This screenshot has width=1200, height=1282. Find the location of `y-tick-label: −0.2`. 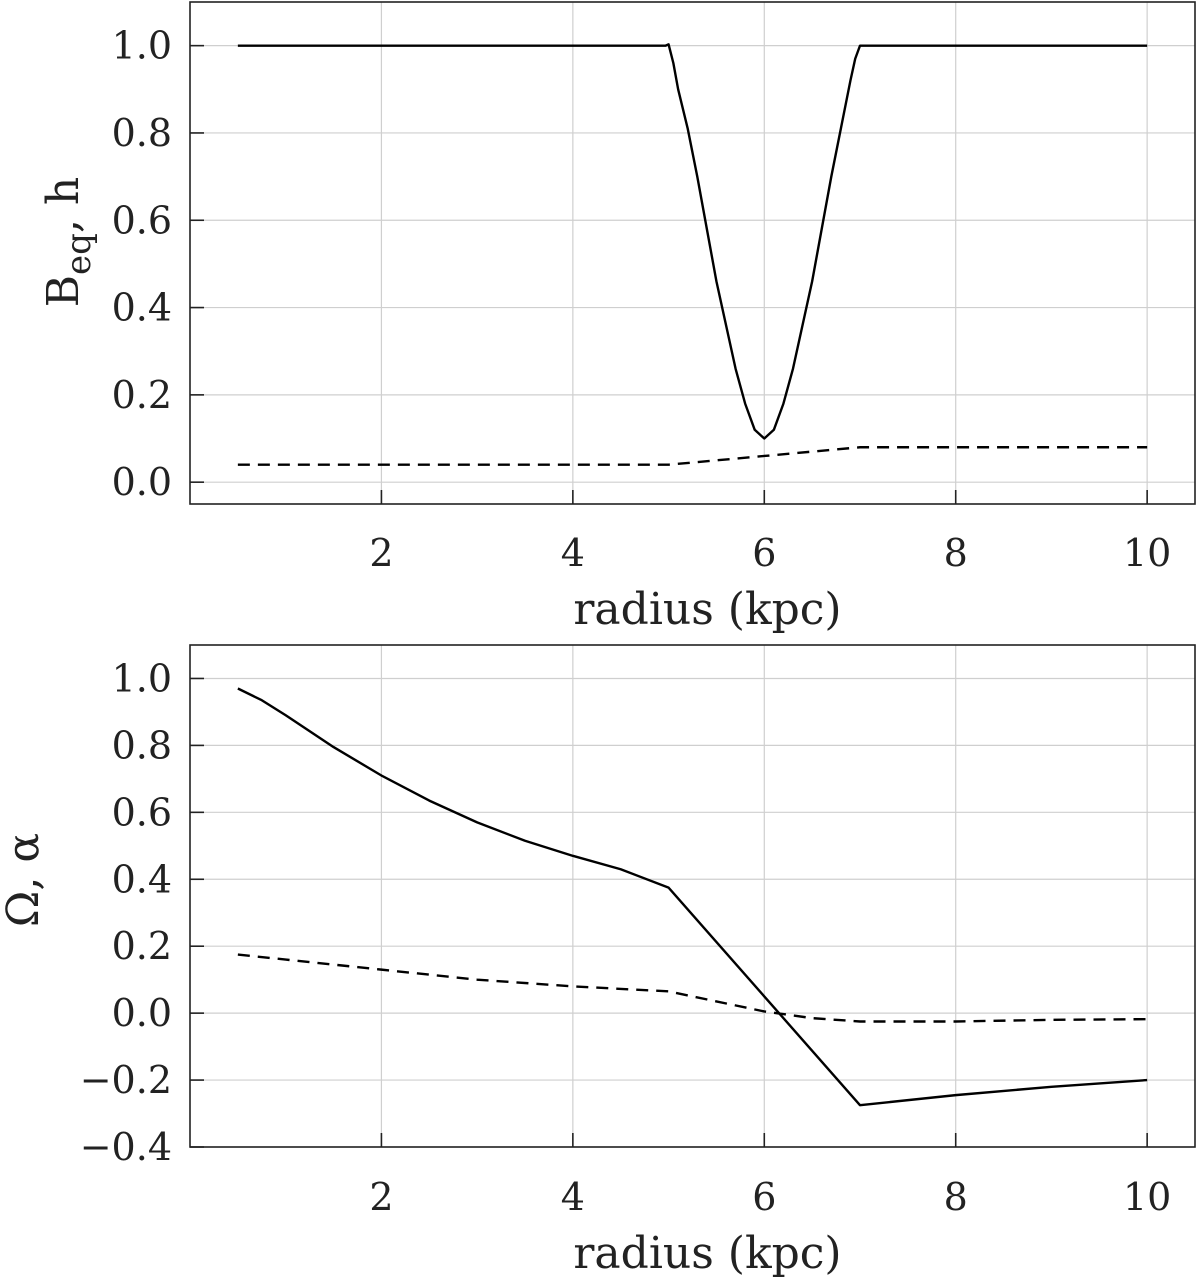

y-tick-label: −0.2 is located at coordinates (126, 1080).